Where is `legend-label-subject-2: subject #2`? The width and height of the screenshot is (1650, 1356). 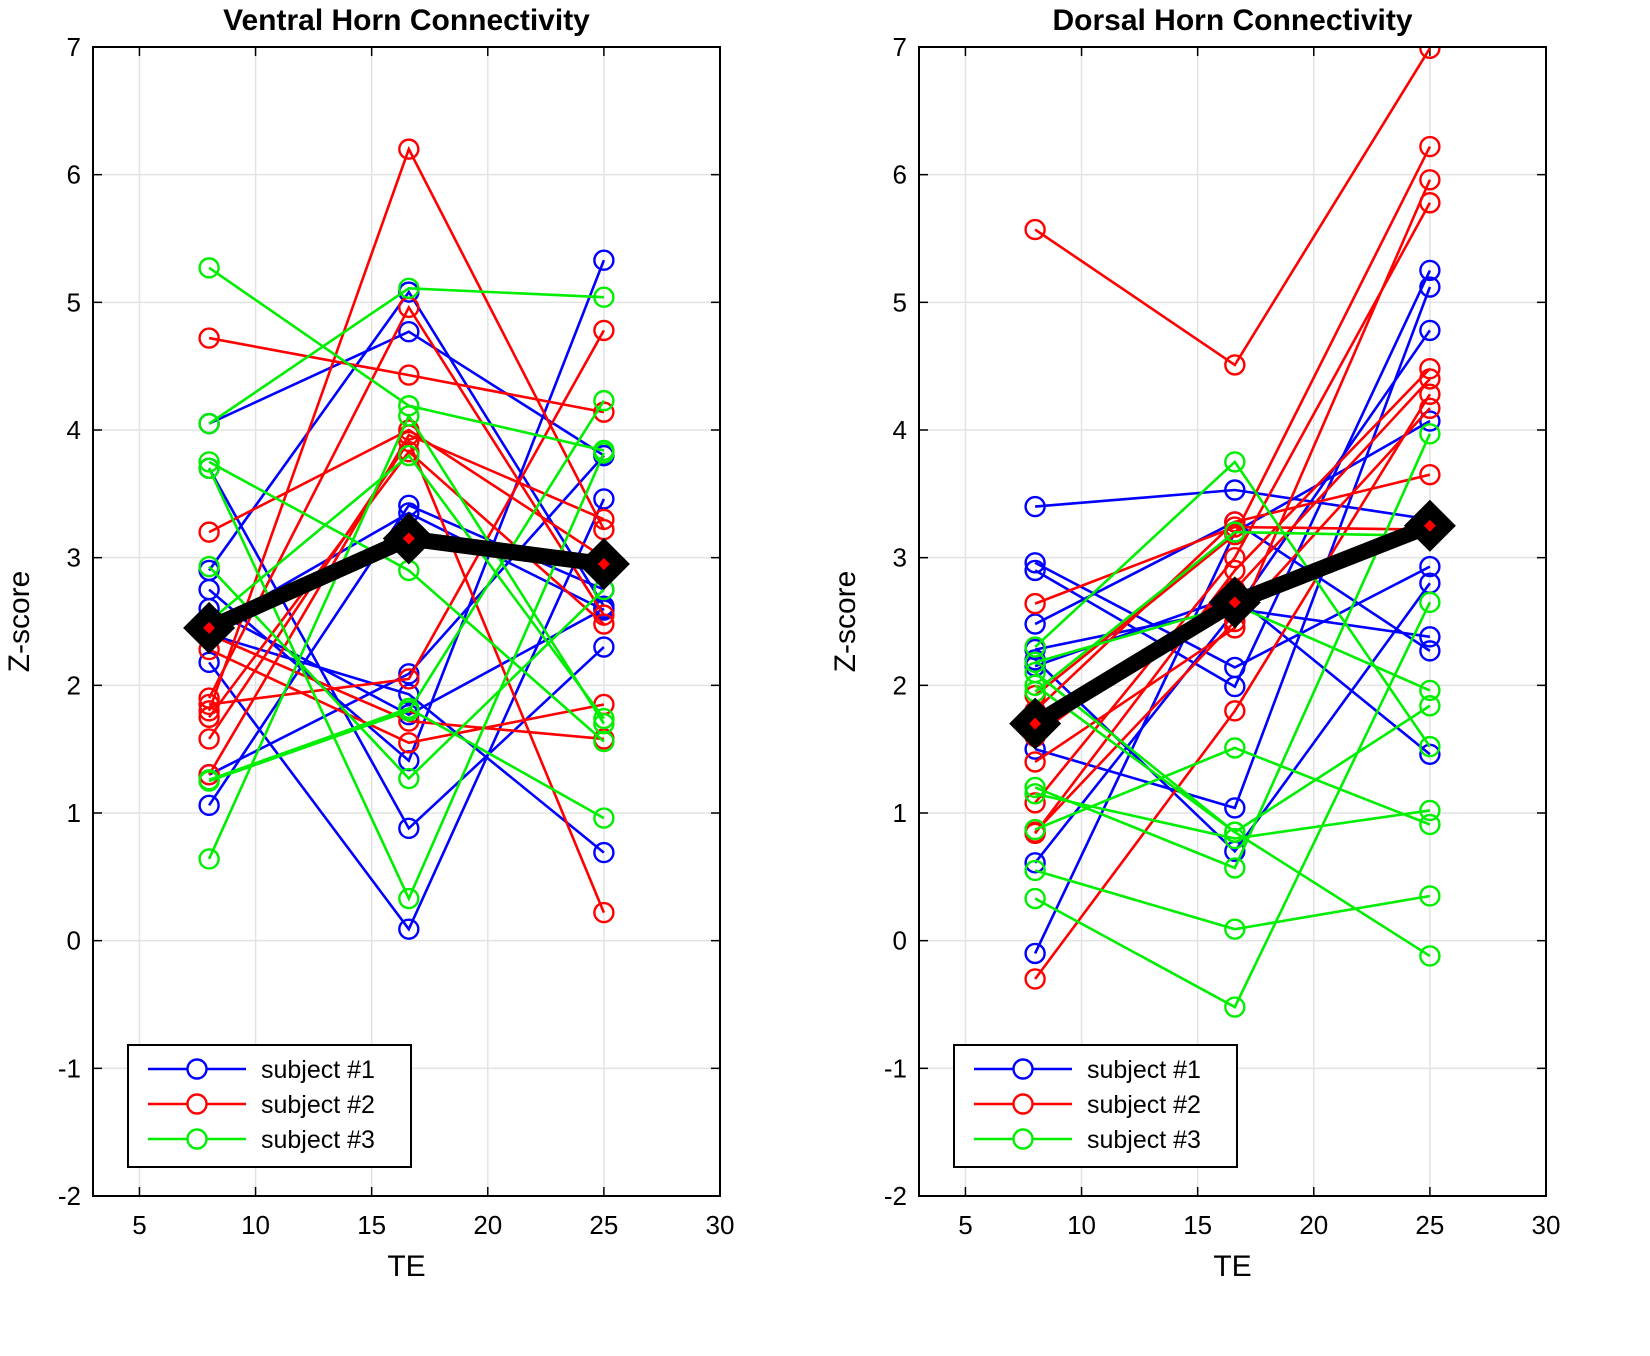
legend-label-subject-2: subject #2 is located at coordinates (1144, 1105).